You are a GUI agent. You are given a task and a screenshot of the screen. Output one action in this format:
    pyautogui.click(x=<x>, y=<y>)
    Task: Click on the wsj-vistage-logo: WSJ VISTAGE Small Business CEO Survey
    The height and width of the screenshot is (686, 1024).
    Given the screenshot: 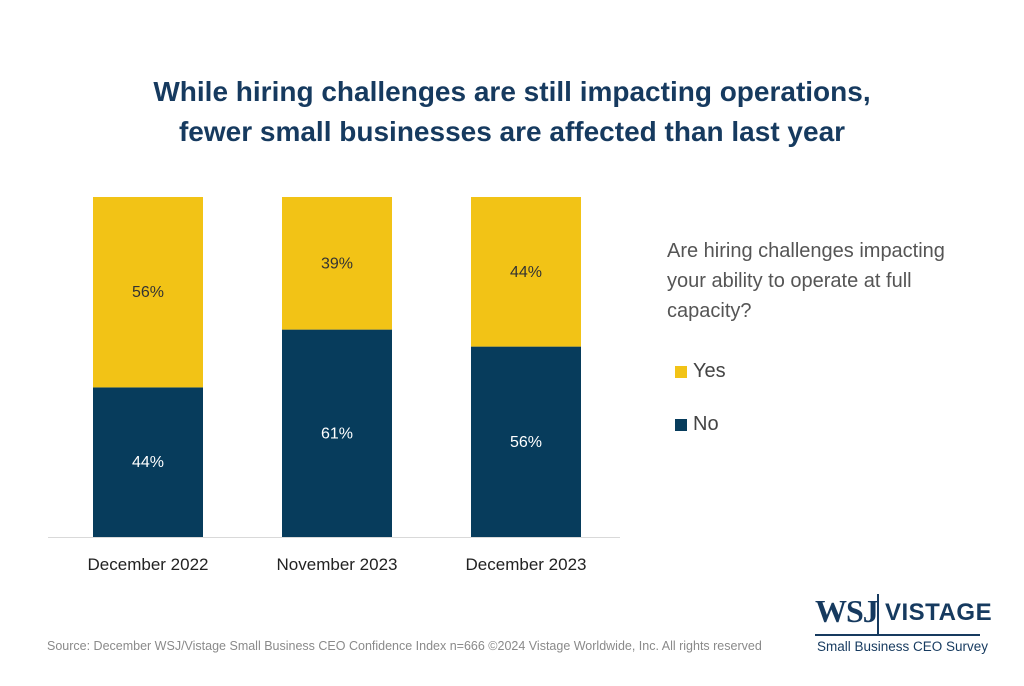 What is the action you would take?
    pyautogui.click(x=903, y=626)
    